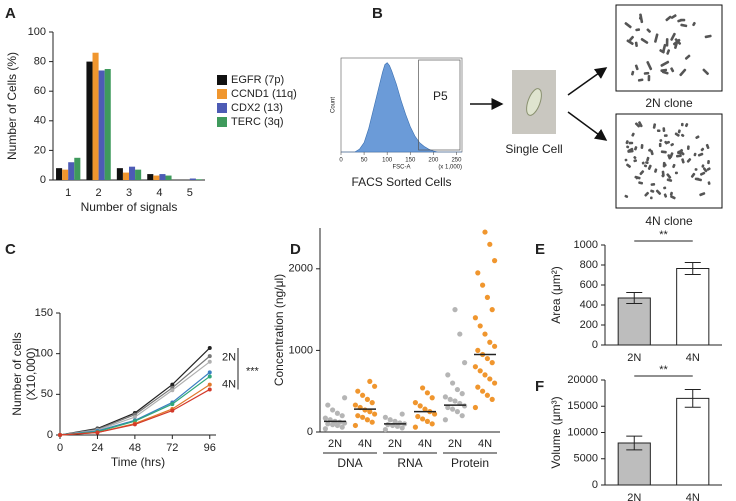 This screenshot has height=501, width=736. I want to click on panel-letter: B, so click(377, 13).